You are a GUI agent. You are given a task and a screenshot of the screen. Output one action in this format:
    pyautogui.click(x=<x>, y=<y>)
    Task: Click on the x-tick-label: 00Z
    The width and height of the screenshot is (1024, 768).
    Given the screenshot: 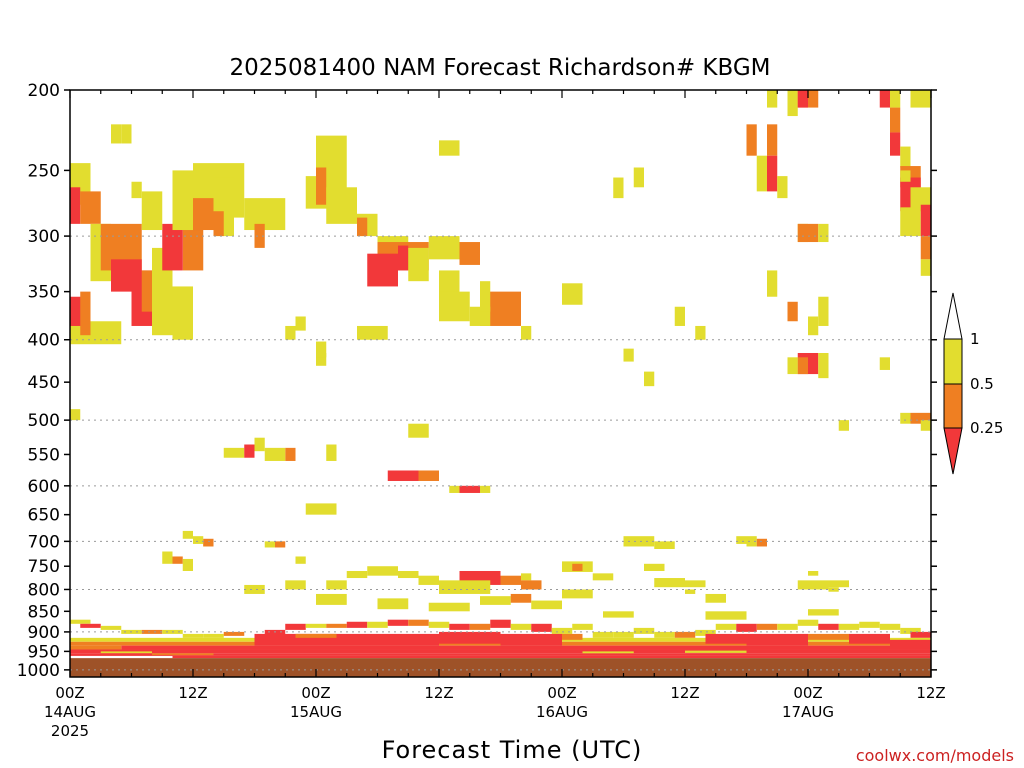 What is the action you would take?
    pyautogui.click(x=807, y=693)
    